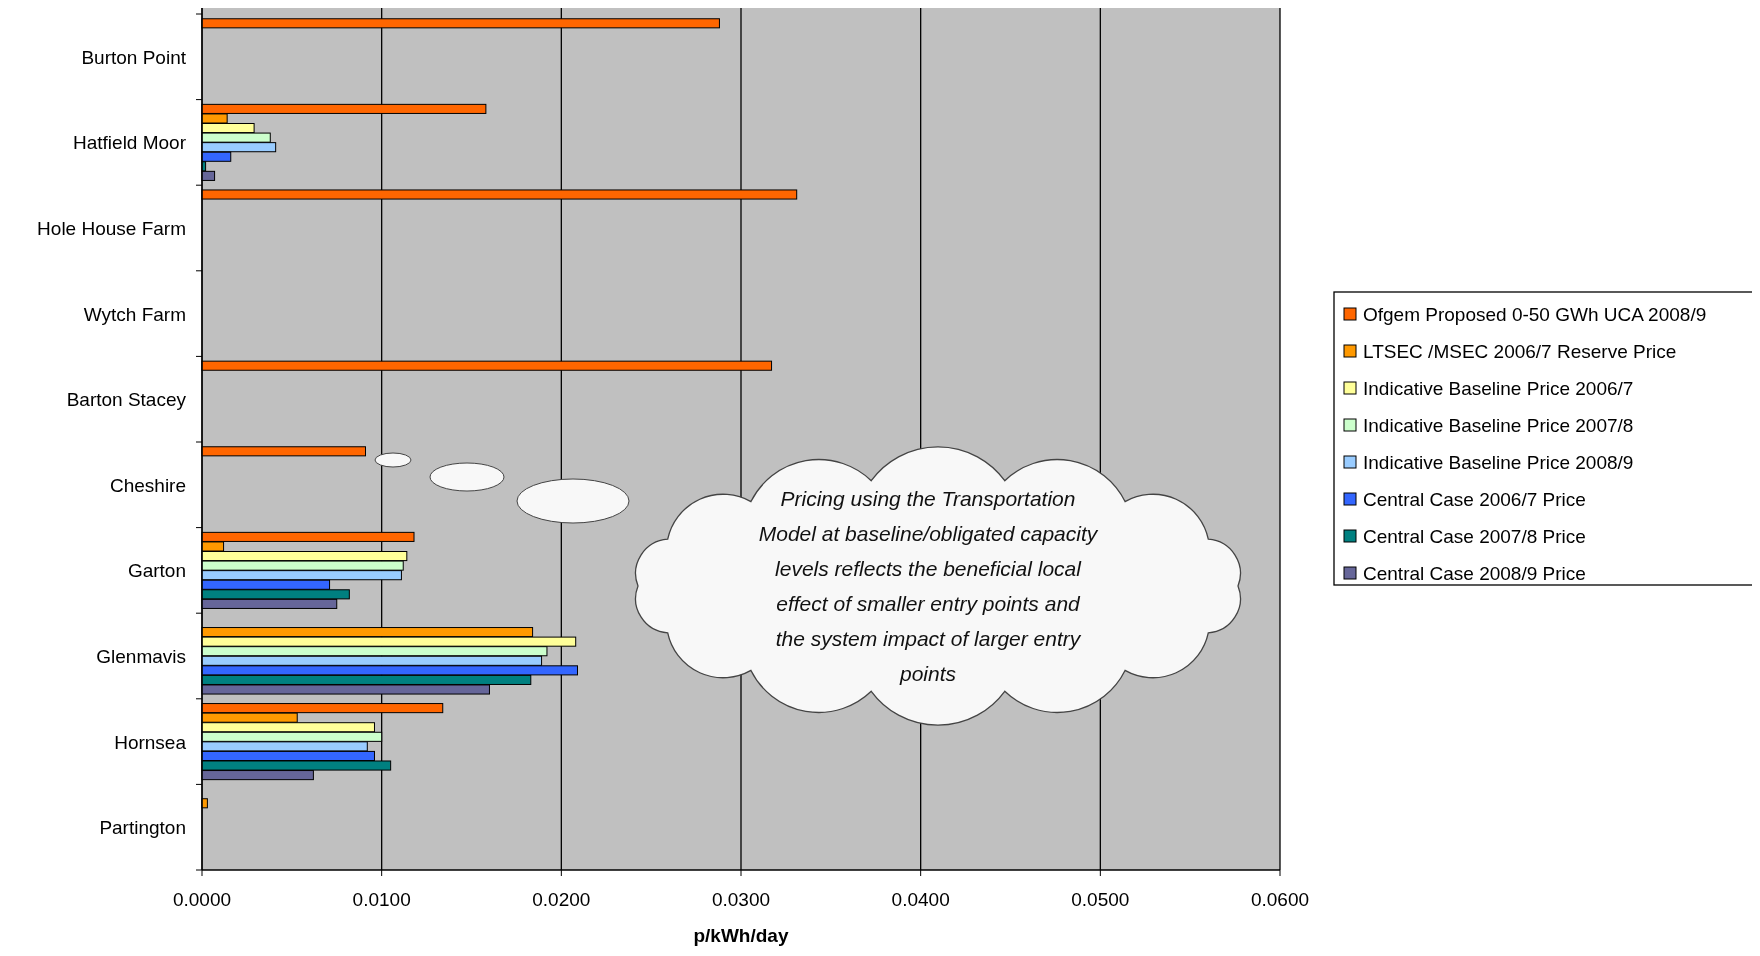 This screenshot has width=1760, height=956. What do you see at coordinates (928, 585) in the screenshot?
I see `annotation: Pricing using the Transportation Model at baseline/obligated capacity levels reflects the beneficial local effect of smaller entry points and the system impact of larger entry points` at bounding box center [928, 585].